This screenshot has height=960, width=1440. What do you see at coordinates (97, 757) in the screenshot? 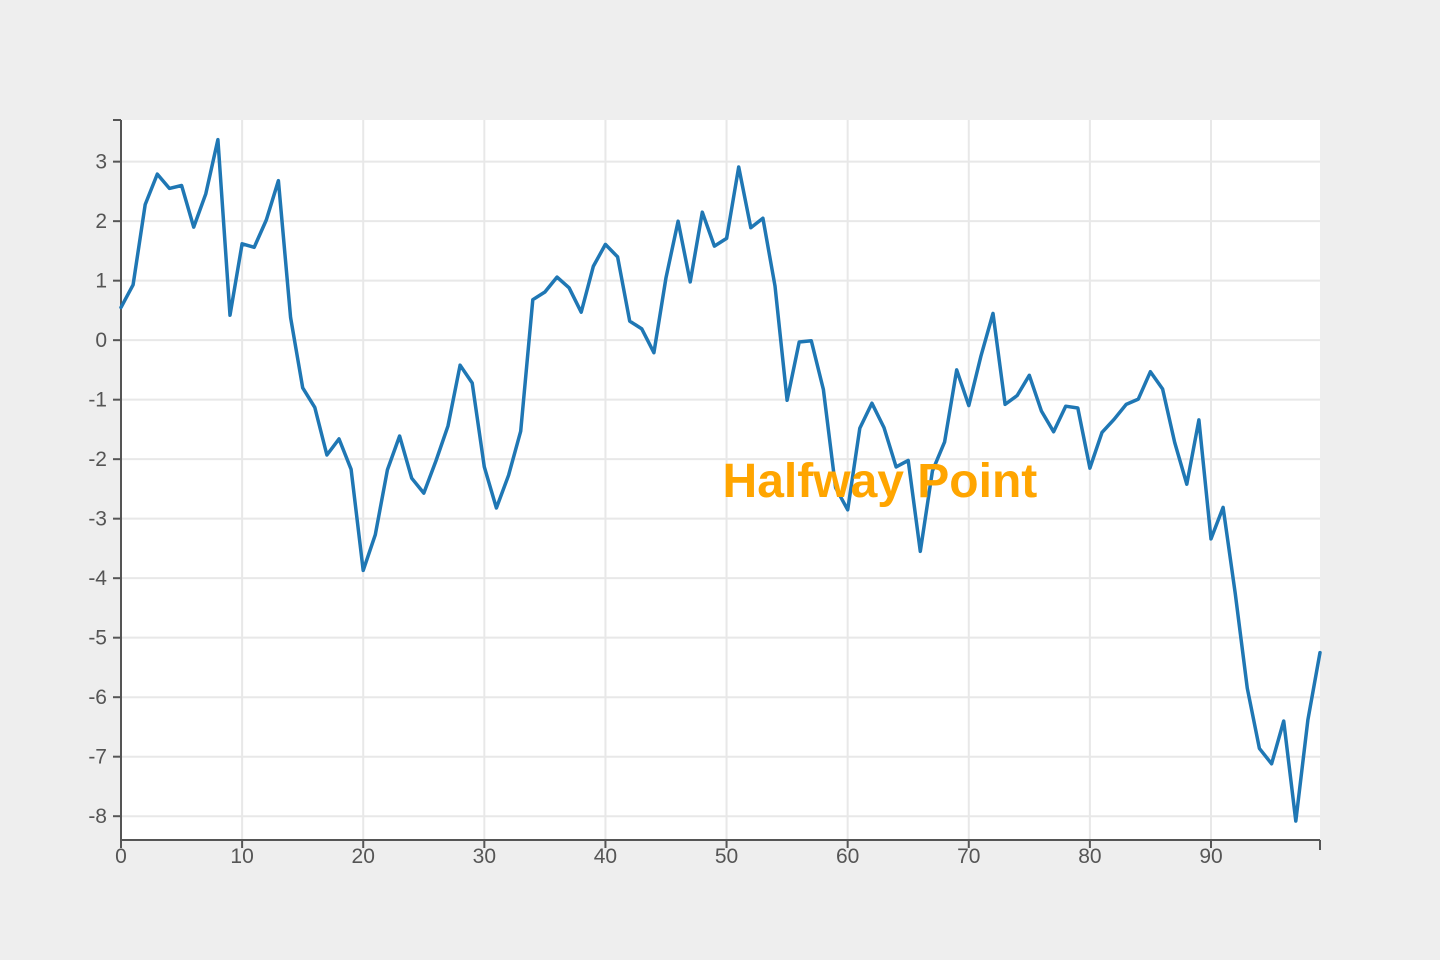
I see `y-tick-label: -7` at bounding box center [97, 757].